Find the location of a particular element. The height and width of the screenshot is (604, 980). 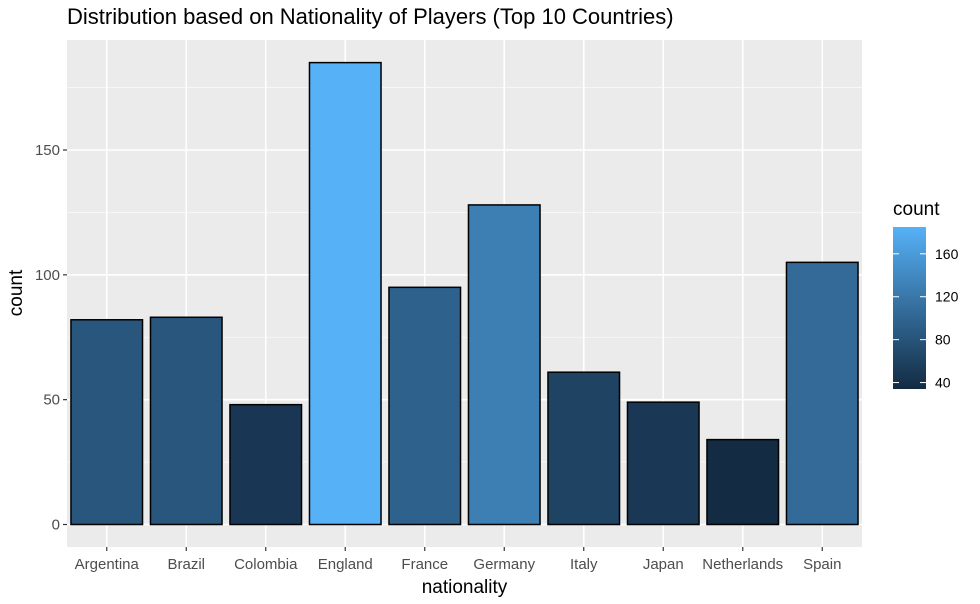

bar-germany is located at coordinates (504, 365).